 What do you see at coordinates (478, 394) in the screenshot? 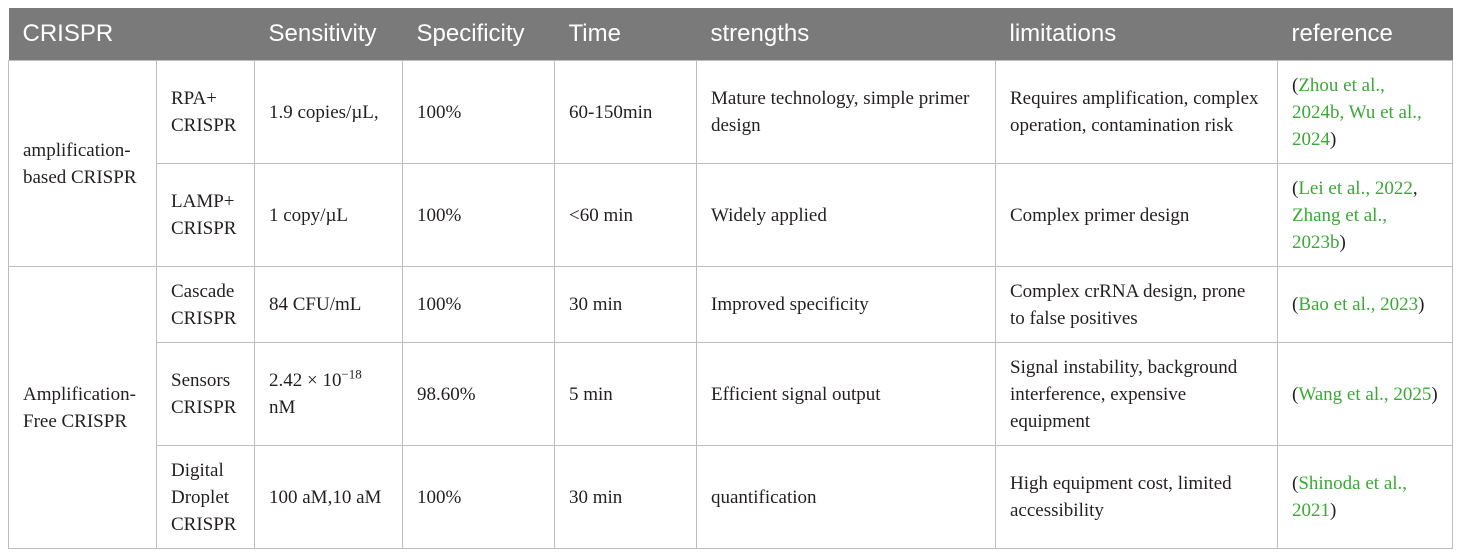
I see `specificity-cell: 98.60%` at bounding box center [478, 394].